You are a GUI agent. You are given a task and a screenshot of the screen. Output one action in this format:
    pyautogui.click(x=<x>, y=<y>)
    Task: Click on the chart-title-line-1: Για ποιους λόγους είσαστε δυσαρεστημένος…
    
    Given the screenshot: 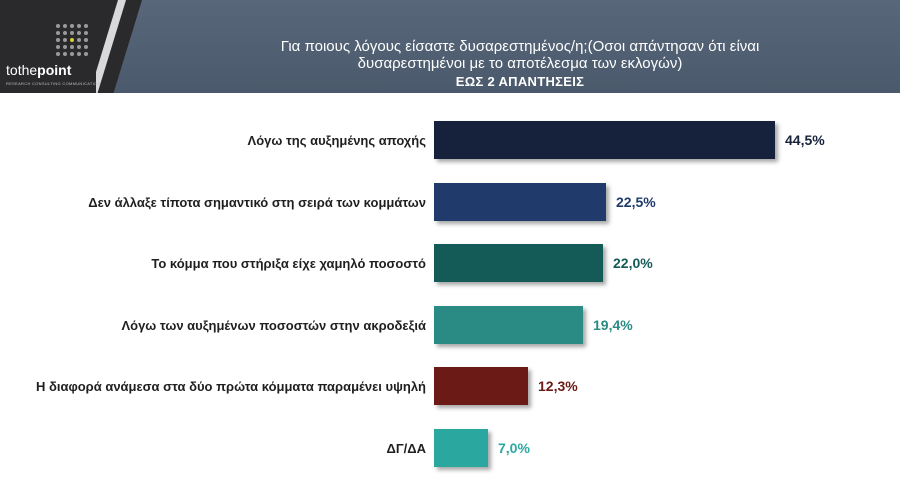 What is the action you would take?
    pyautogui.click(x=520, y=46)
    